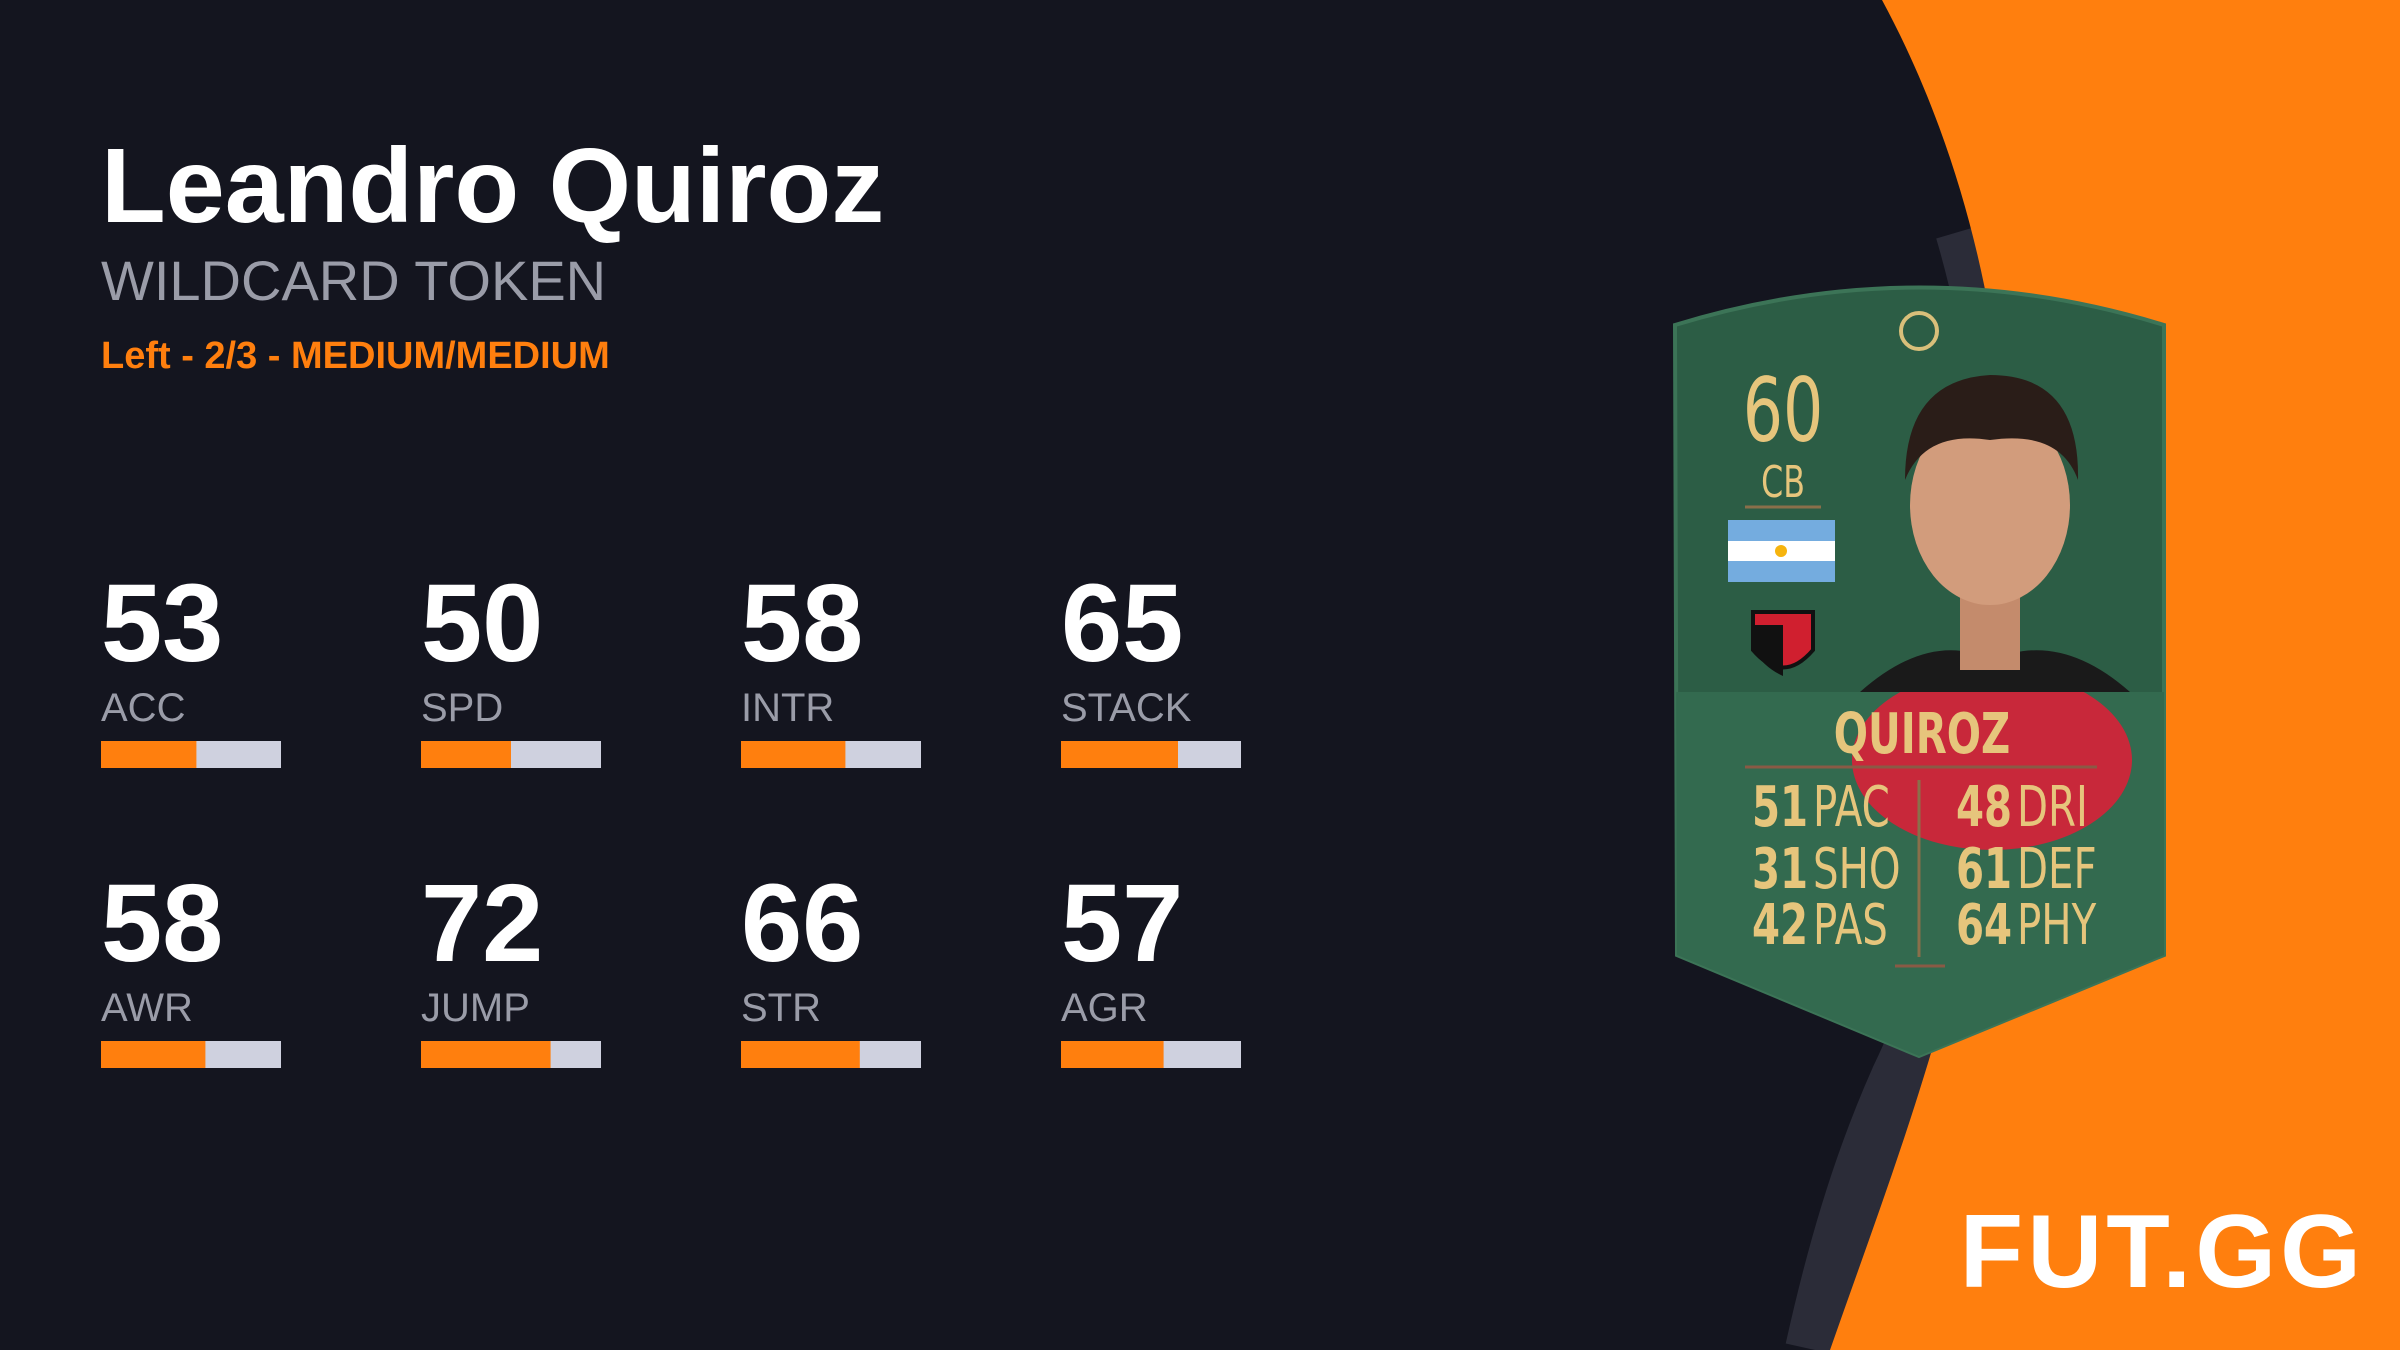 The image size is (2400, 1350). I want to click on card-stat-value: 61, so click(1984, 868).